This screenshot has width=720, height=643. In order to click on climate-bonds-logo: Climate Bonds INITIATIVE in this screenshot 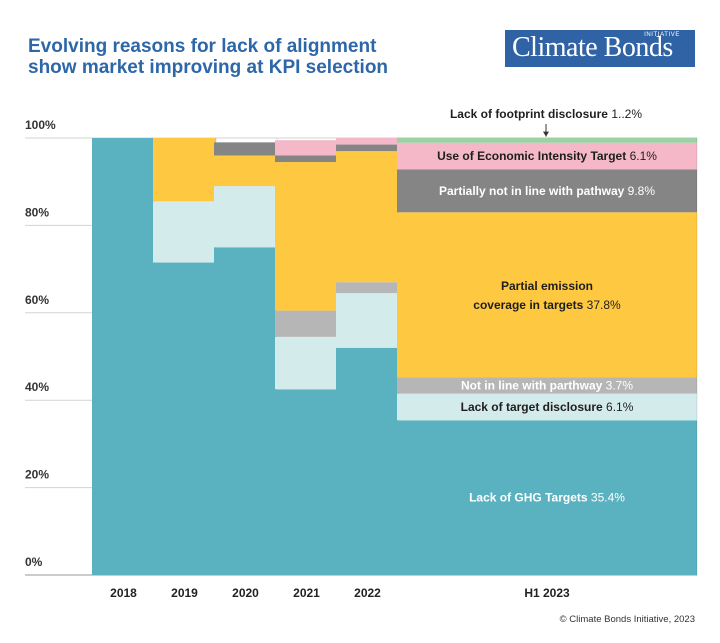, I will do `click(600, 48)`.